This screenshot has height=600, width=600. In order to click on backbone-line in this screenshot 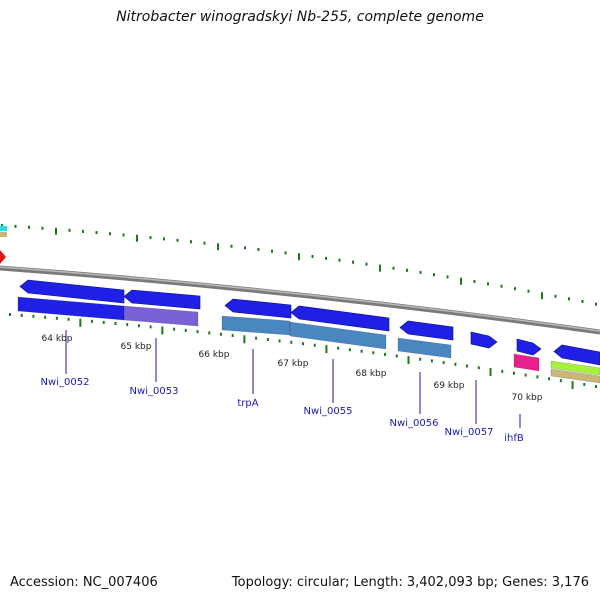, I will do `click(300, 300)`.